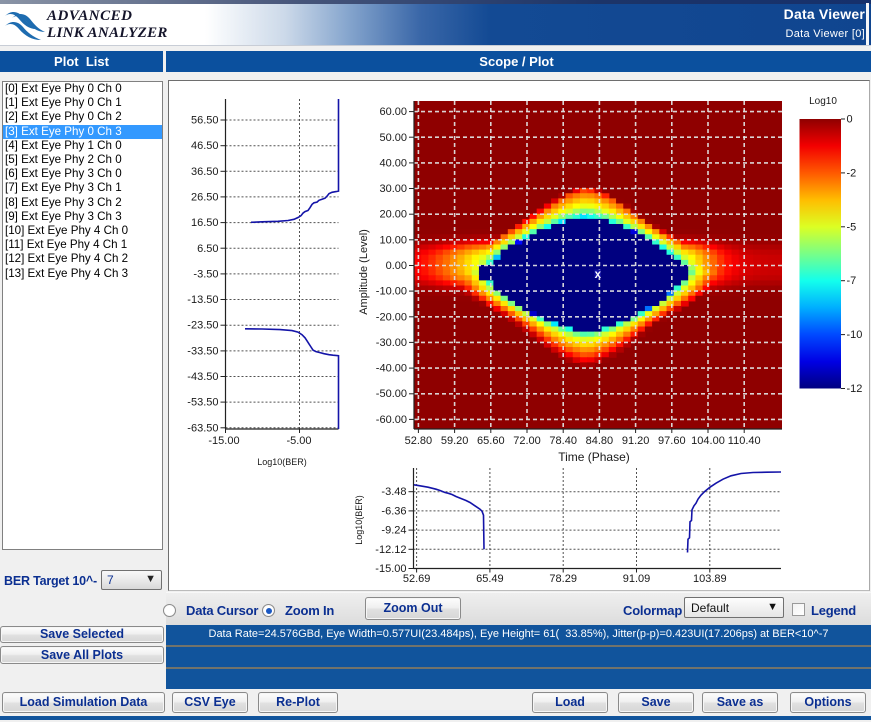 The height and width of the screenshot is (722, 871). Describe the element at coordinates (202, 326) in the screenshot. I see `svg-text: -23.50` at that location.